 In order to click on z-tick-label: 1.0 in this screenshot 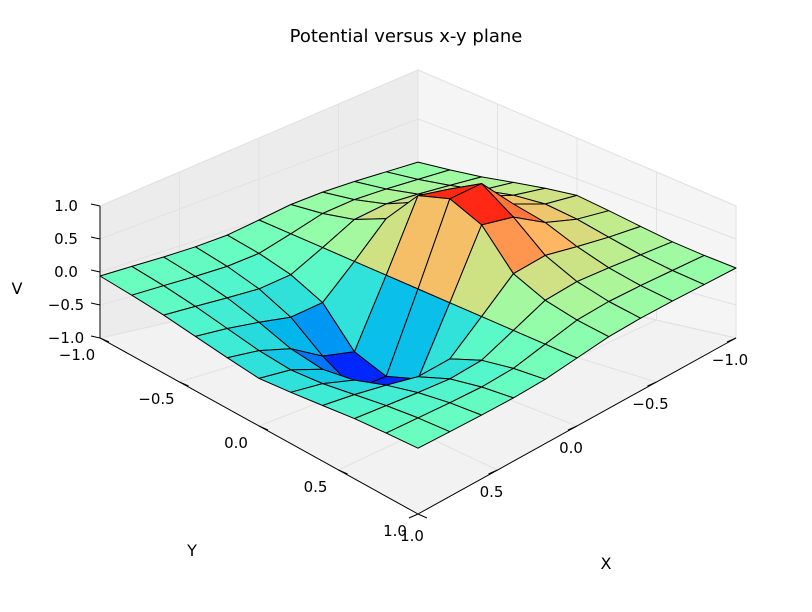, I will do `click(66, 206)`.